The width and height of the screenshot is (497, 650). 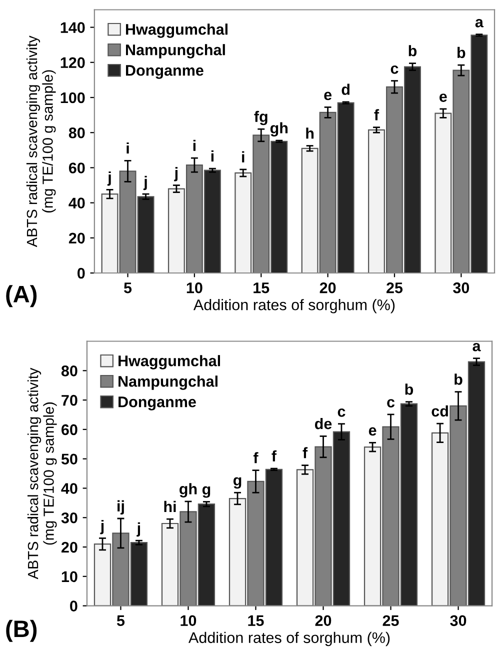 What do you see at coordinates (21, 296) in the screenshot?
I see `text: (A)` at bounding box center [21, 296].